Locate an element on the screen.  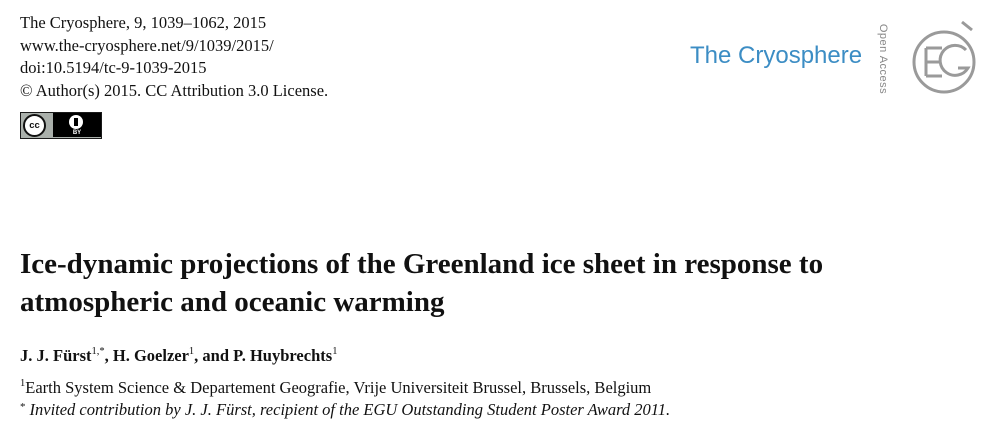
attribution-person-icon is located at coordinates (76, 122).